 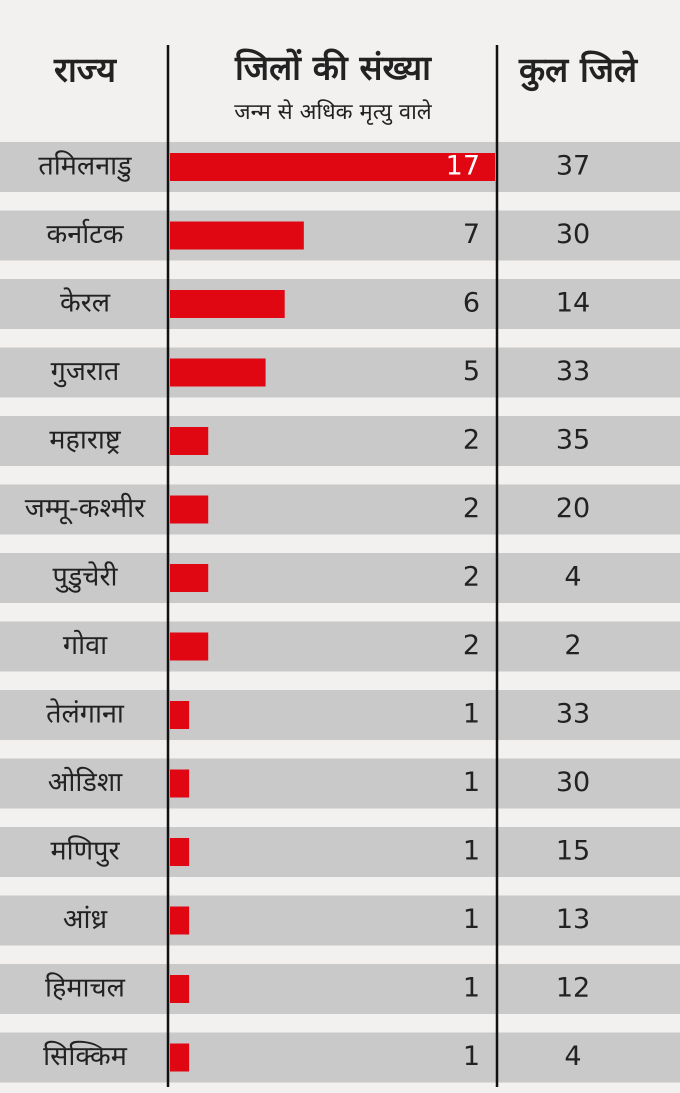 I want to click on category-label: महाराष्ट्र, so click(x=85, y=440).